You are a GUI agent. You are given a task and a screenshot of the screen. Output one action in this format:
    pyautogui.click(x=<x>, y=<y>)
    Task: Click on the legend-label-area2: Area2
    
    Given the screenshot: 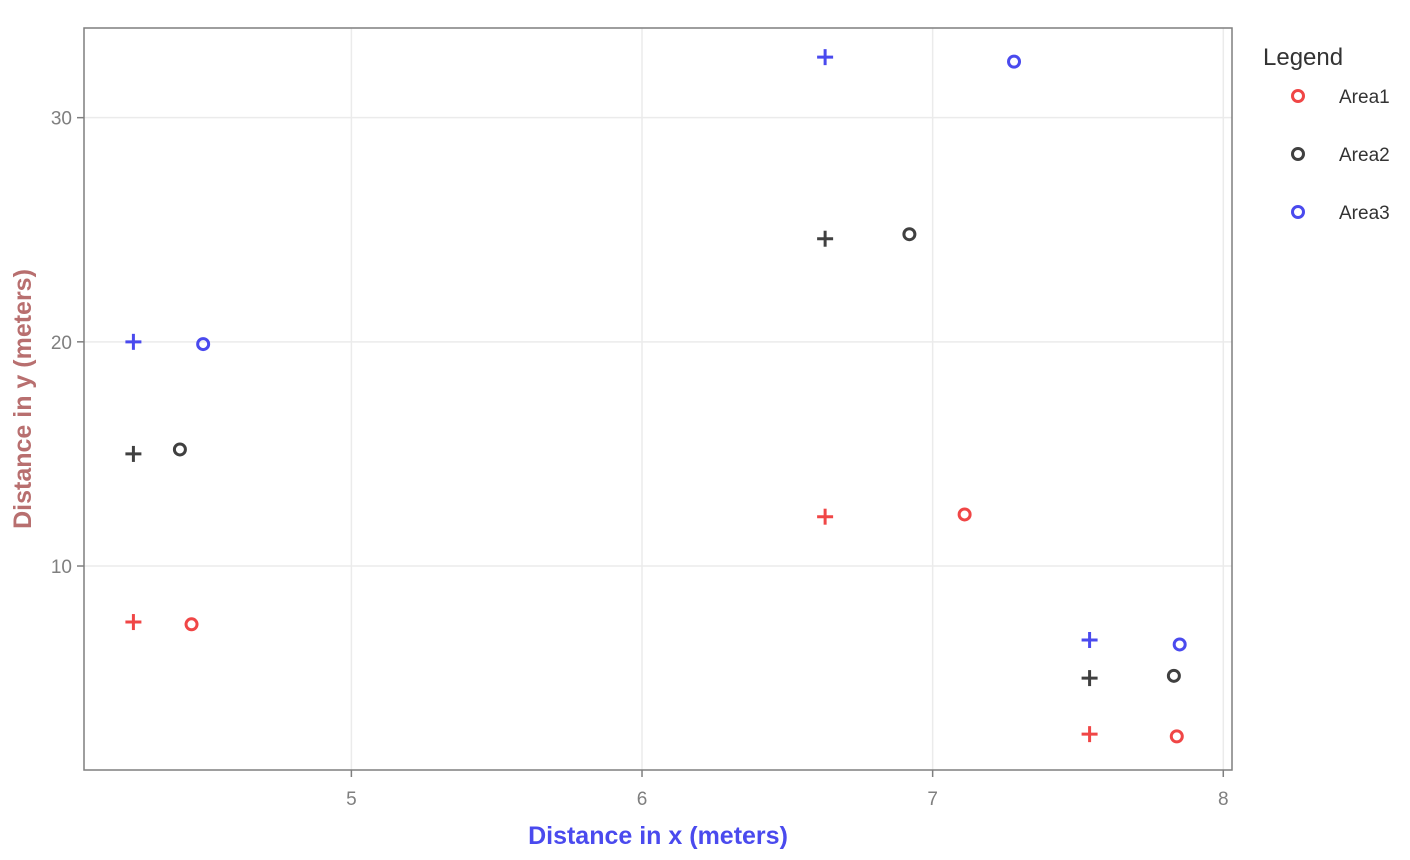 What is the action you would take?
    pyautogui.click(x=1364, y=155)
    